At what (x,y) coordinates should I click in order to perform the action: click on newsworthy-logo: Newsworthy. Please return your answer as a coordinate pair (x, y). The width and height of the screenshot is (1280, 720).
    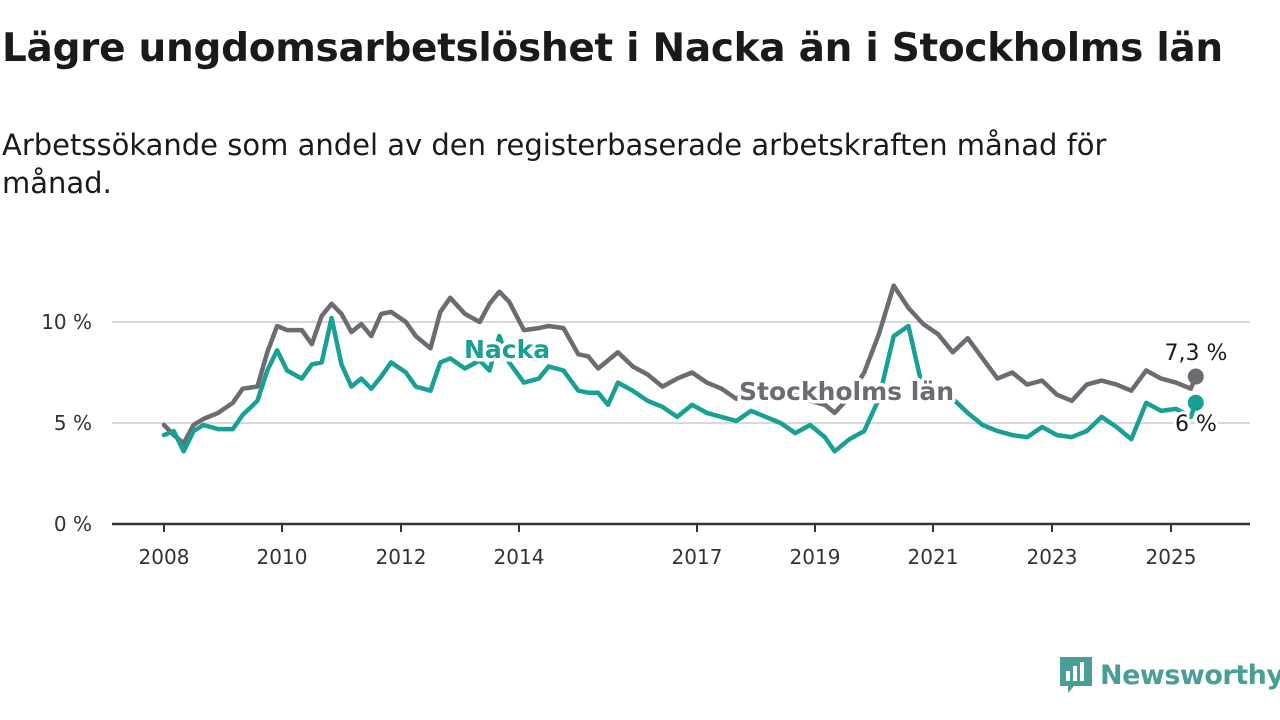
    Looking at the image, I should click on (1169, 675).